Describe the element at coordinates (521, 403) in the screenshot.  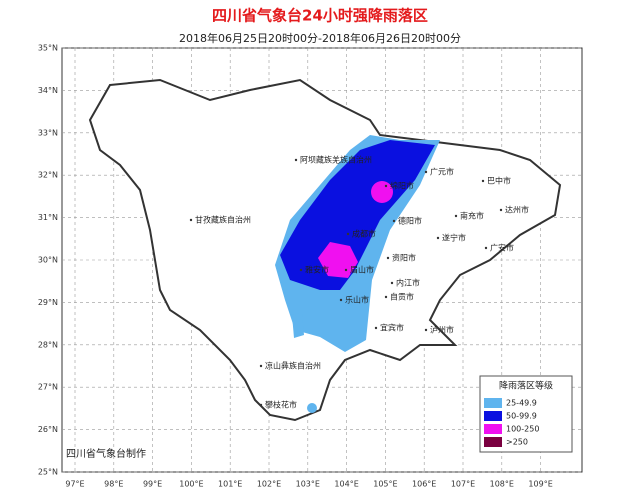
I see `legend-label: 25-49.9` at that location.